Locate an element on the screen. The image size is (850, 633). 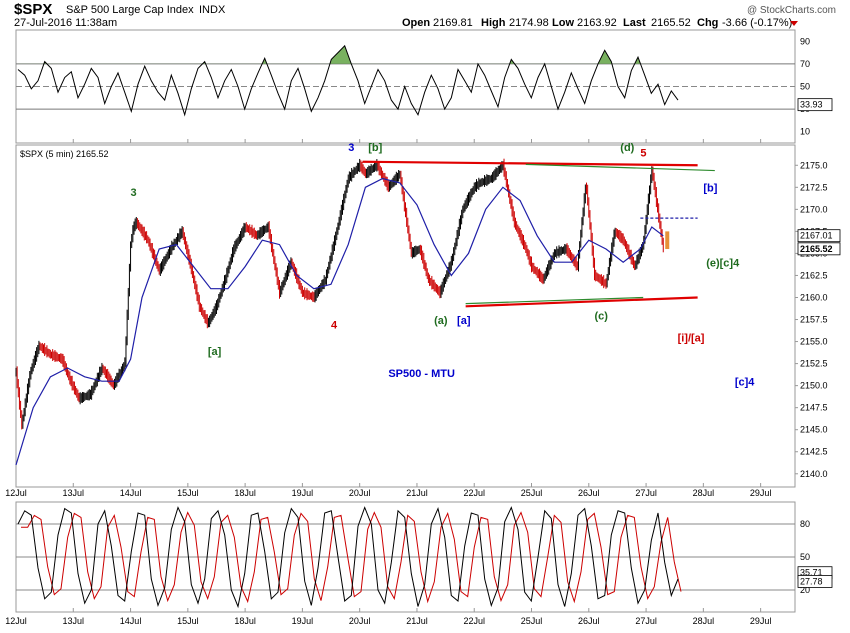
lower-signal-line is located at coordinates (351, 557).